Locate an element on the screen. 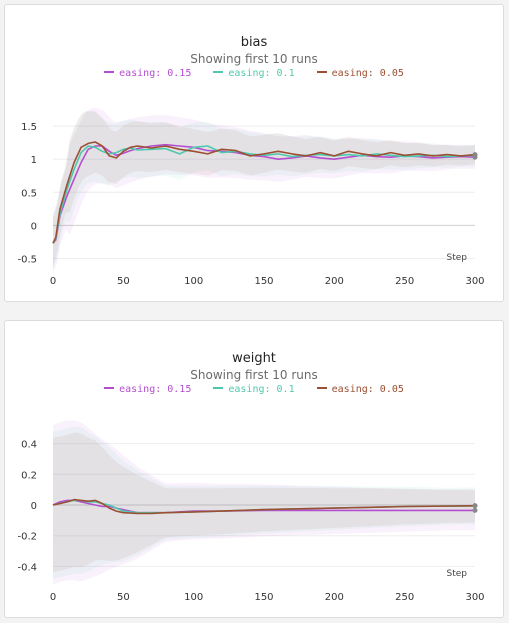 The height and width of the screenshot is (623, 509). y-tick-label: 0.4 is located at coordinates (29, 445).